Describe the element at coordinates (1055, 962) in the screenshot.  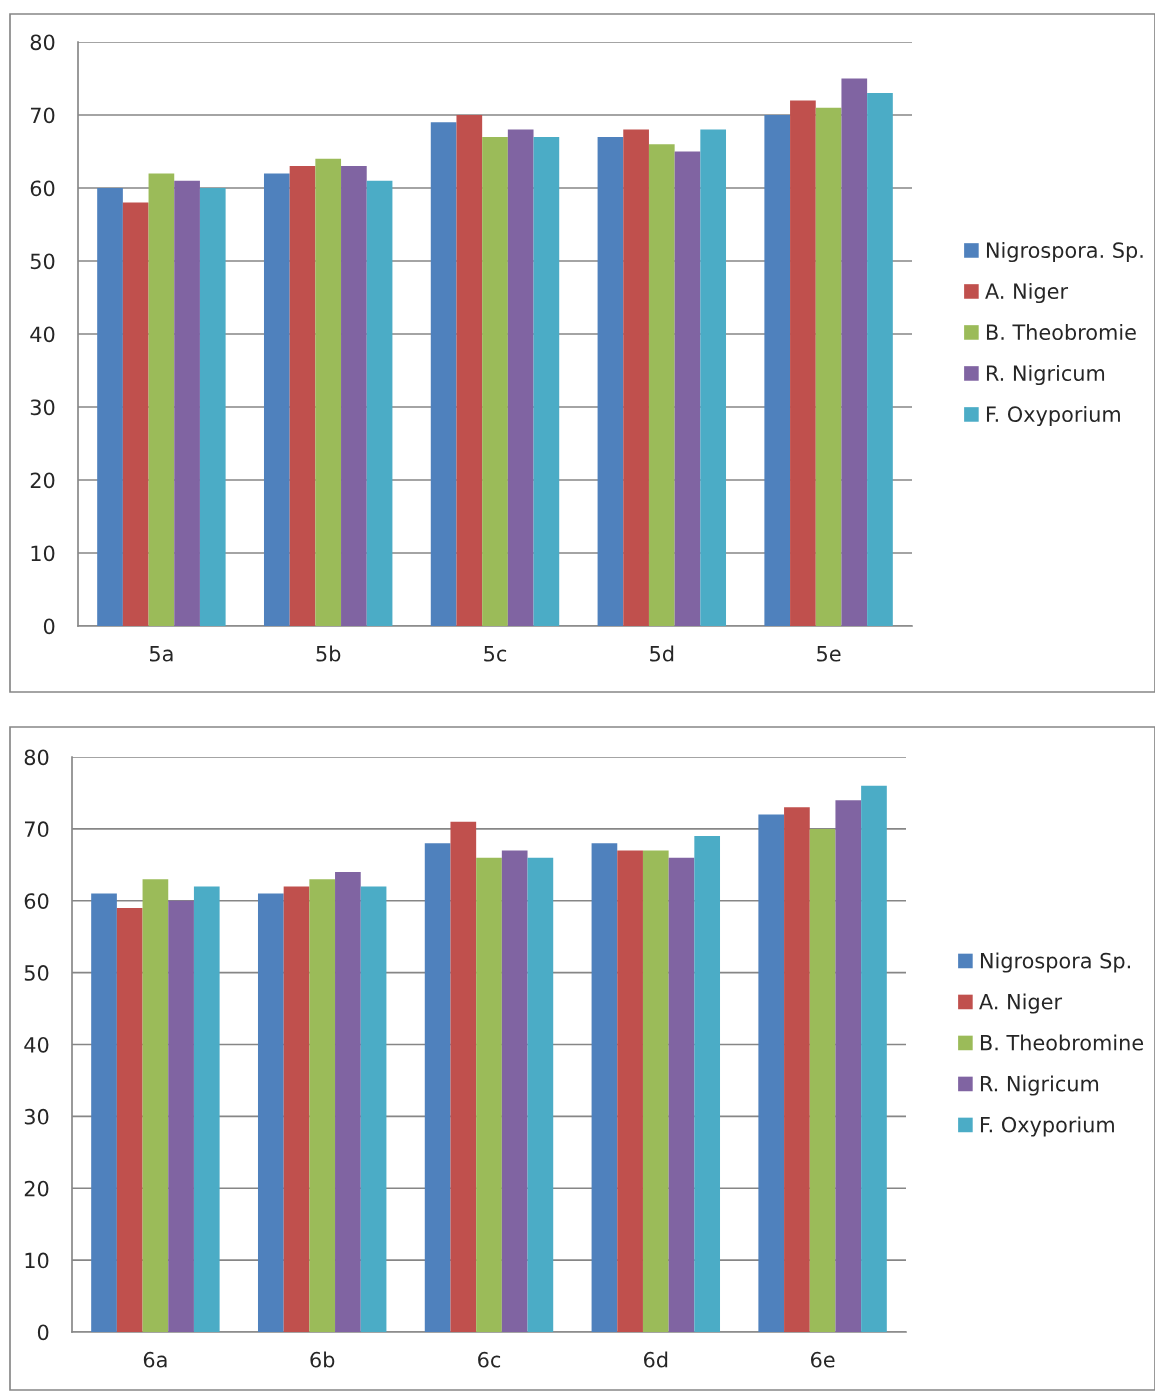
I see `legend-label: Nigrospora Sp.` at that location.